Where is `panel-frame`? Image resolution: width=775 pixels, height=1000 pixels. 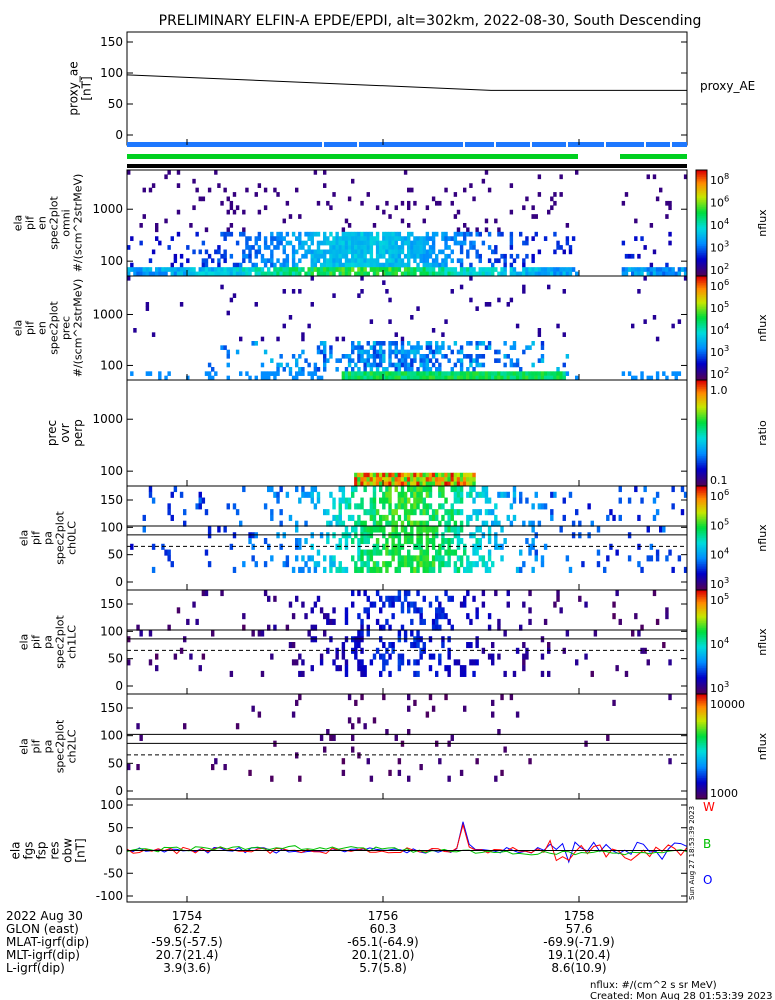 panel-frame is located at coordinates (407, 850).